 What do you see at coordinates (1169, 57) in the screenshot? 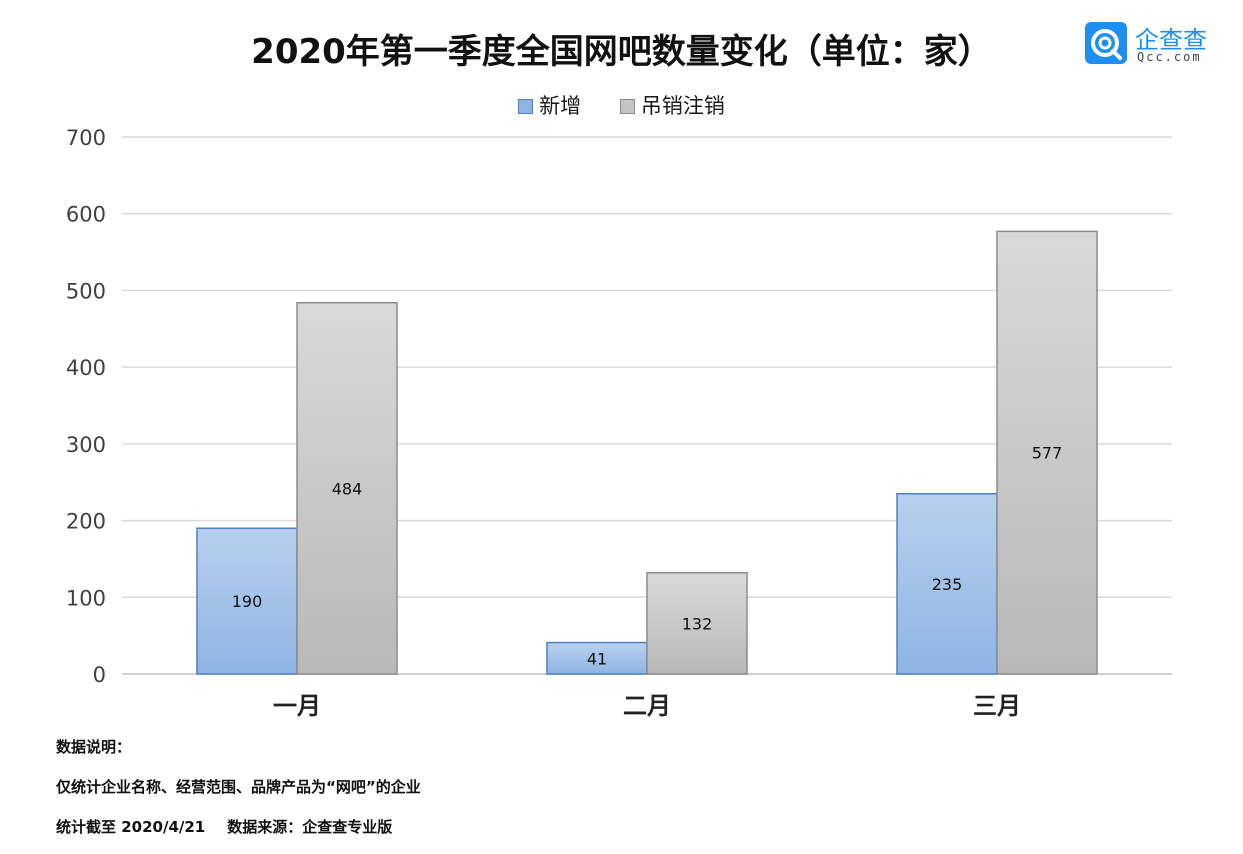
I see `logo-sub: Qcc.com` at bounding box center [1169, 57].